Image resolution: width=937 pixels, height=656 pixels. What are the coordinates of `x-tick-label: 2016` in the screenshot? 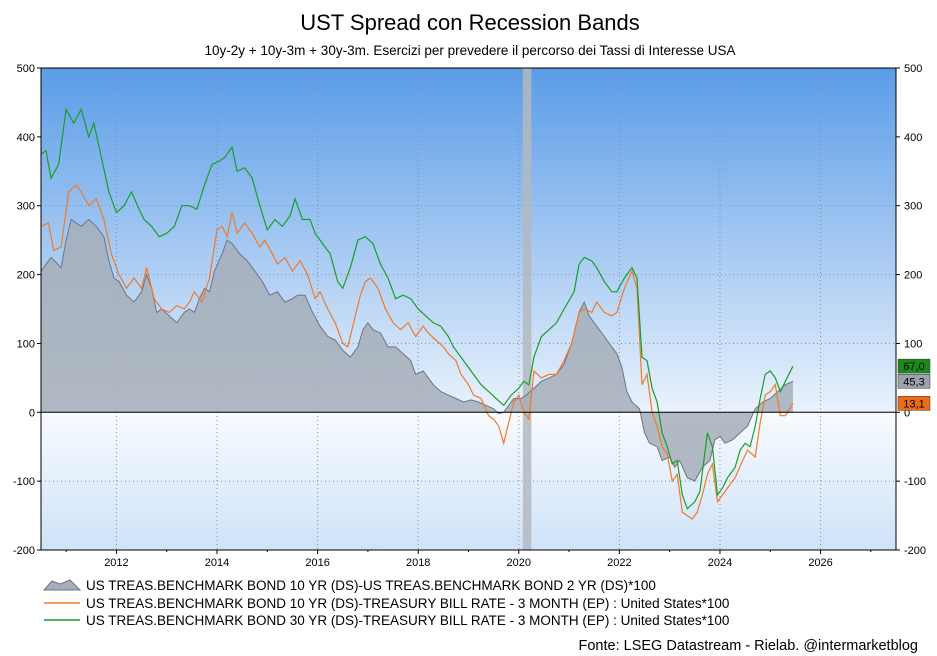 It's located at (317, 563).